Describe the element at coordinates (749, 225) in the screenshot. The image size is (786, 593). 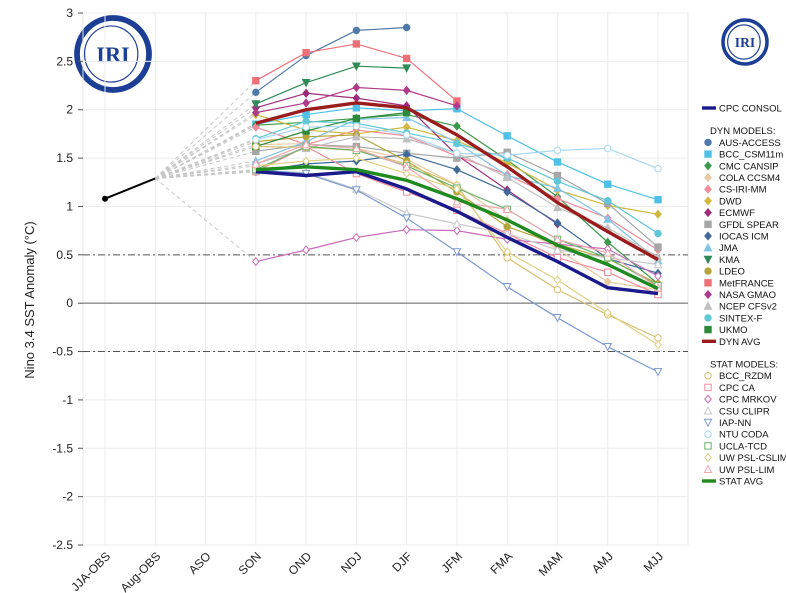
I see `legend-label: GFDL SPEAR` at that location.